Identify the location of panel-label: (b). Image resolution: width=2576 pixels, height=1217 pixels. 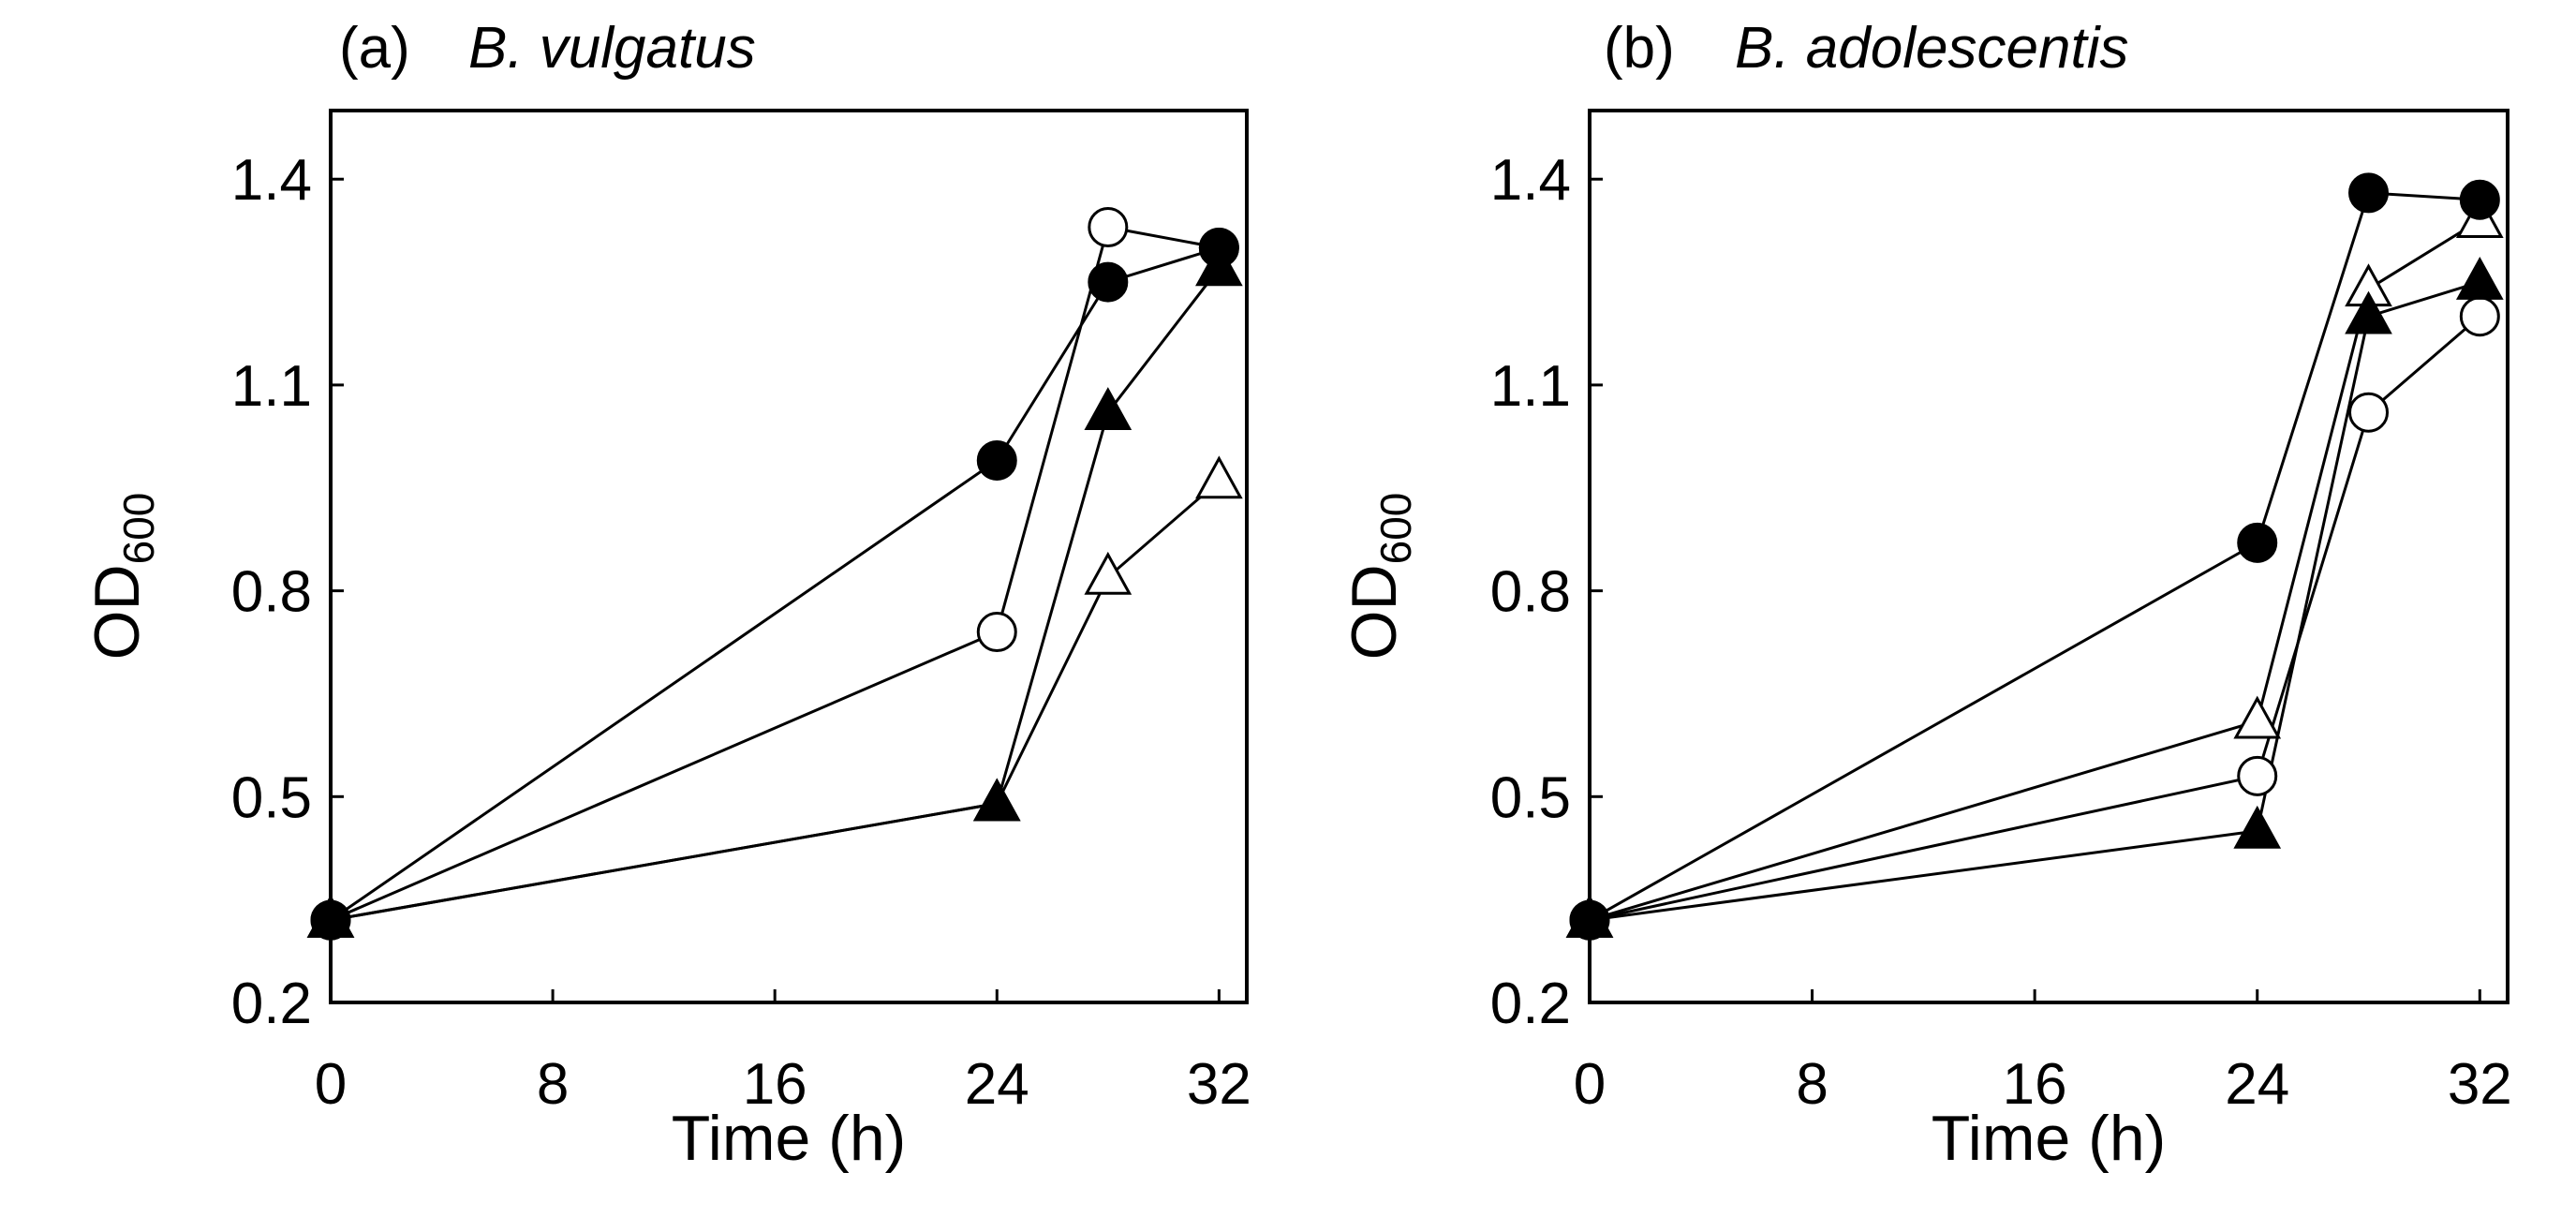
(1639, 48).